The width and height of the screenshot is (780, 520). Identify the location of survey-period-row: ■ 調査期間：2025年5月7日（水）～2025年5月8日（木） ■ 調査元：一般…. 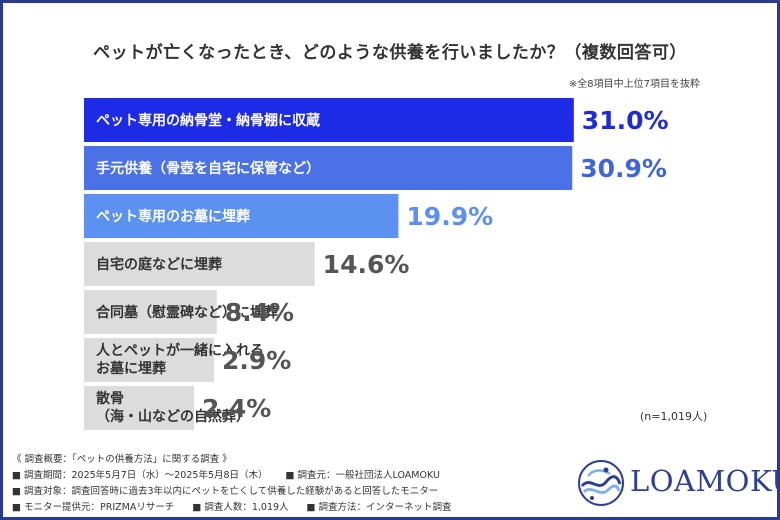
(272, 476).